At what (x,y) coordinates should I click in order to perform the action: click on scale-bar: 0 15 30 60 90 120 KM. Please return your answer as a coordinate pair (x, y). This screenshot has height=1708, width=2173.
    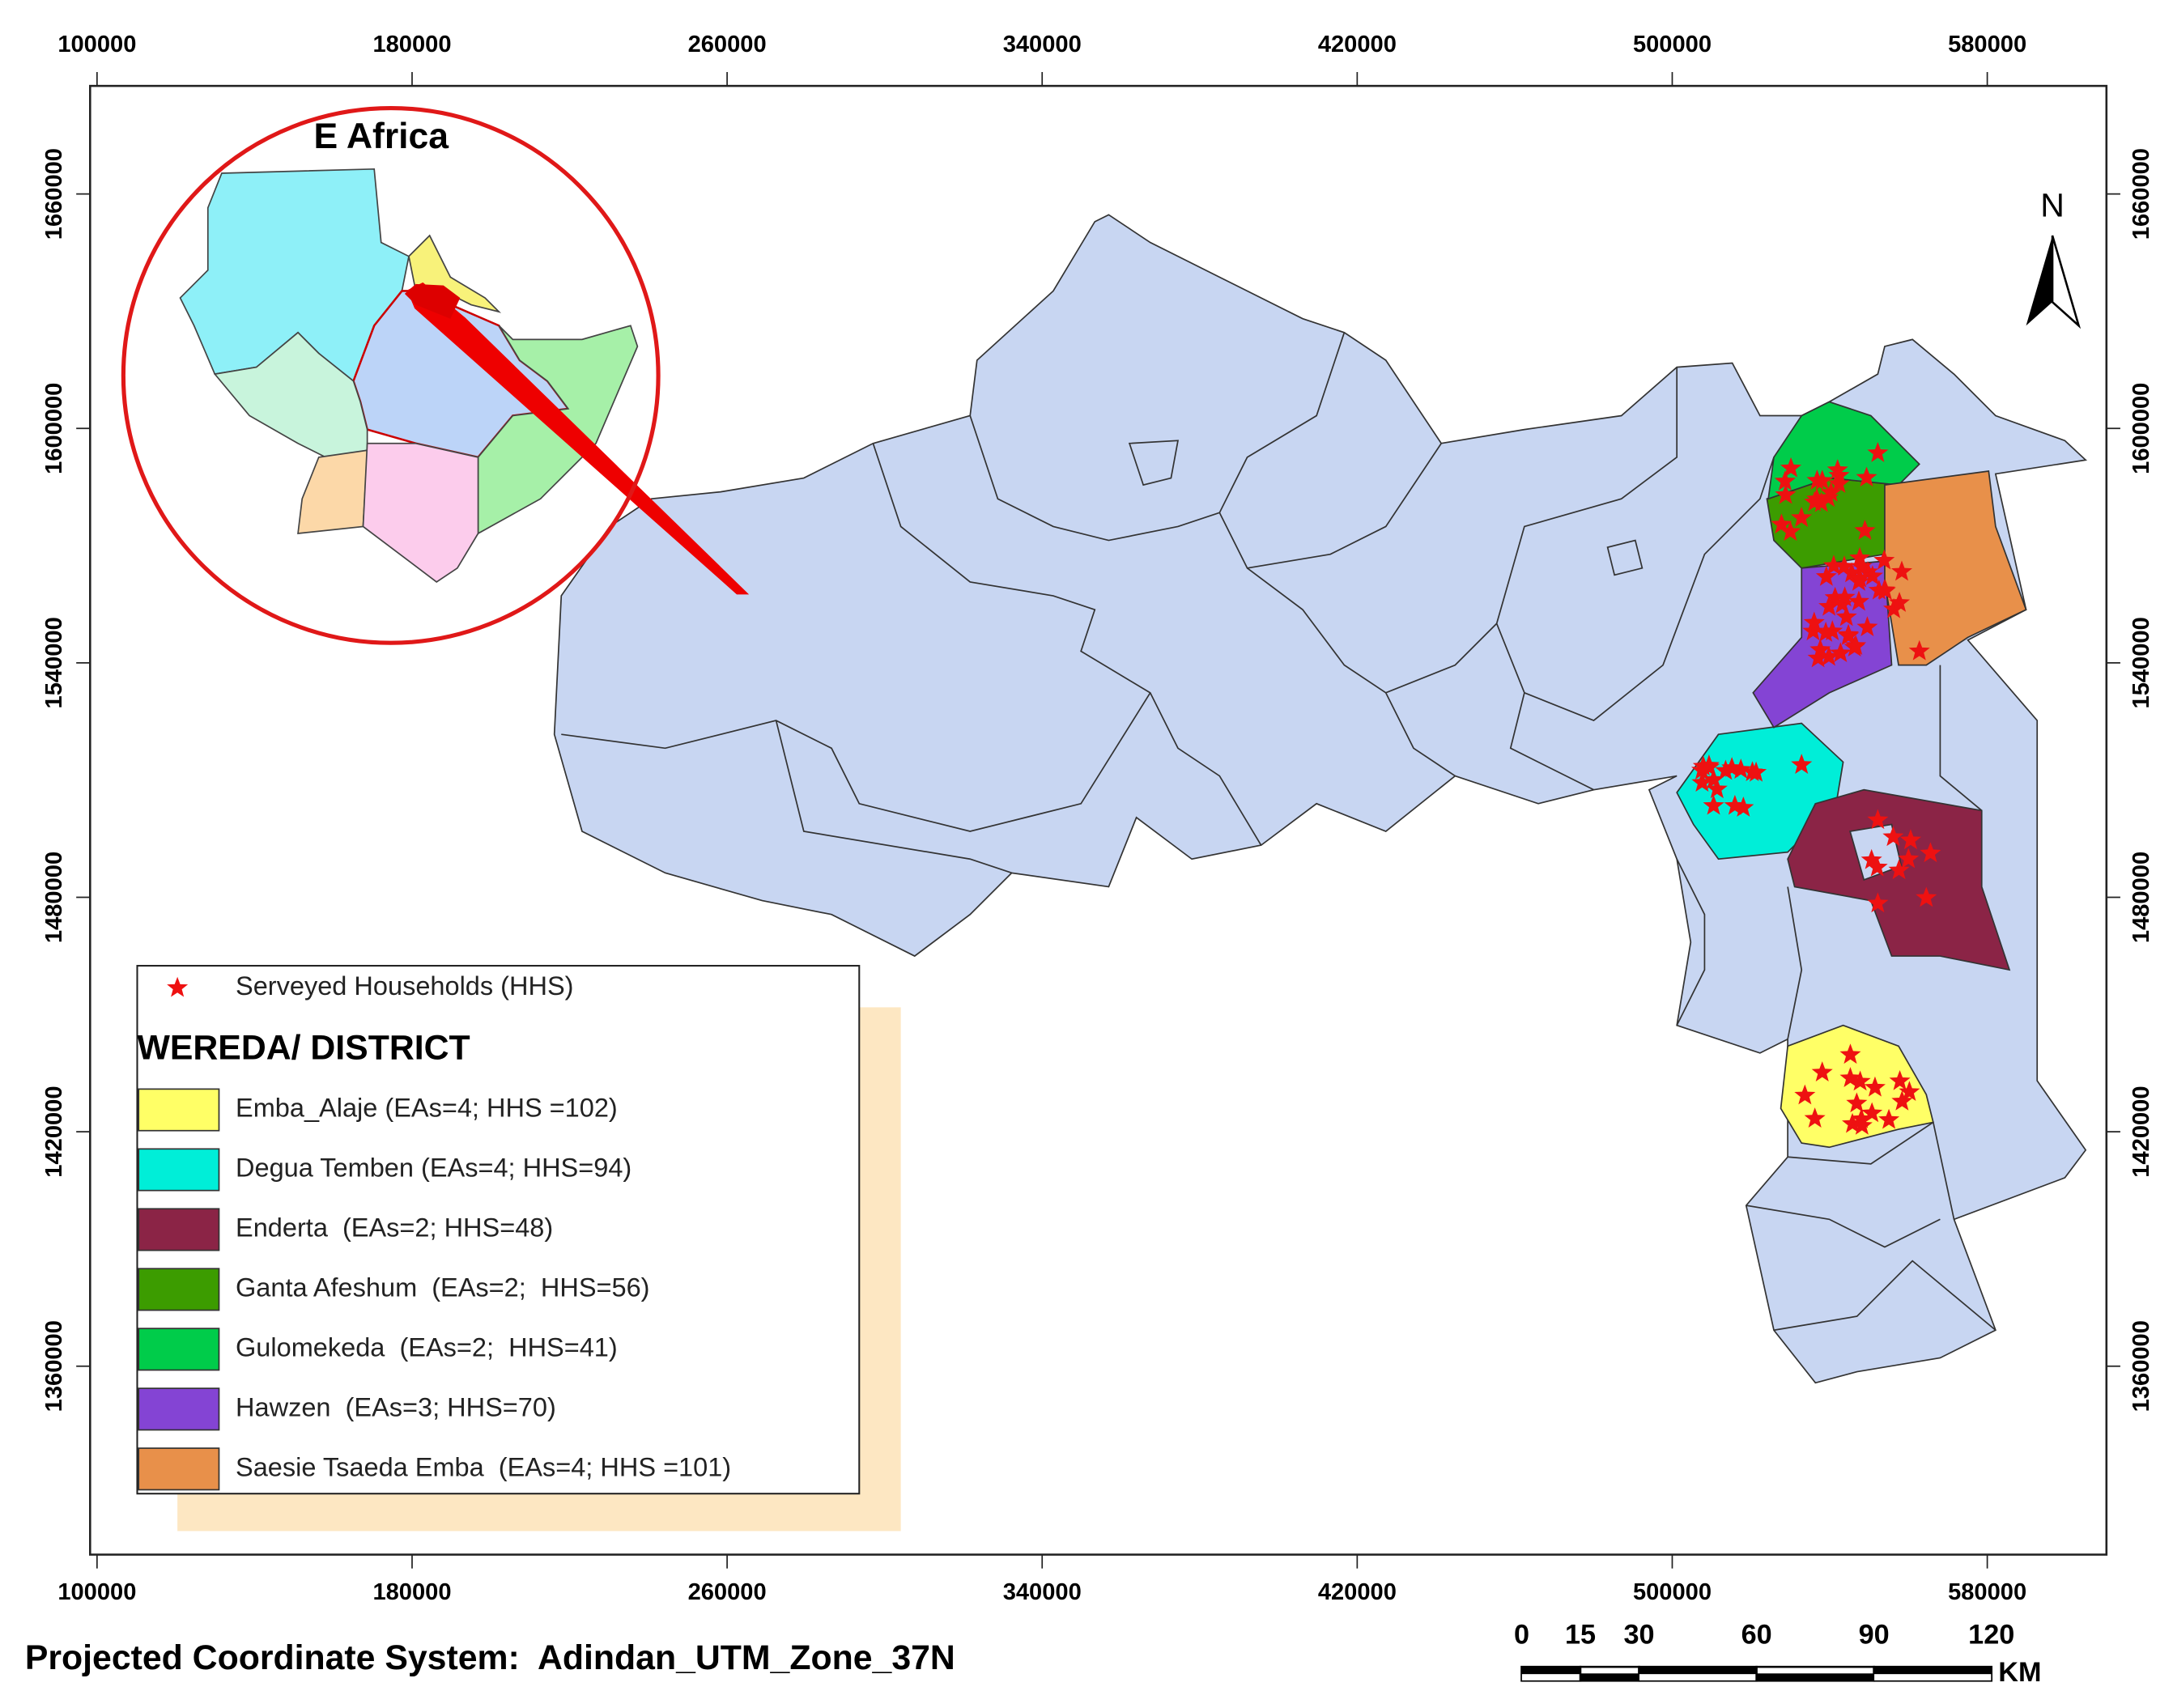
    Looking at the image, I should click on (1778, 1654).